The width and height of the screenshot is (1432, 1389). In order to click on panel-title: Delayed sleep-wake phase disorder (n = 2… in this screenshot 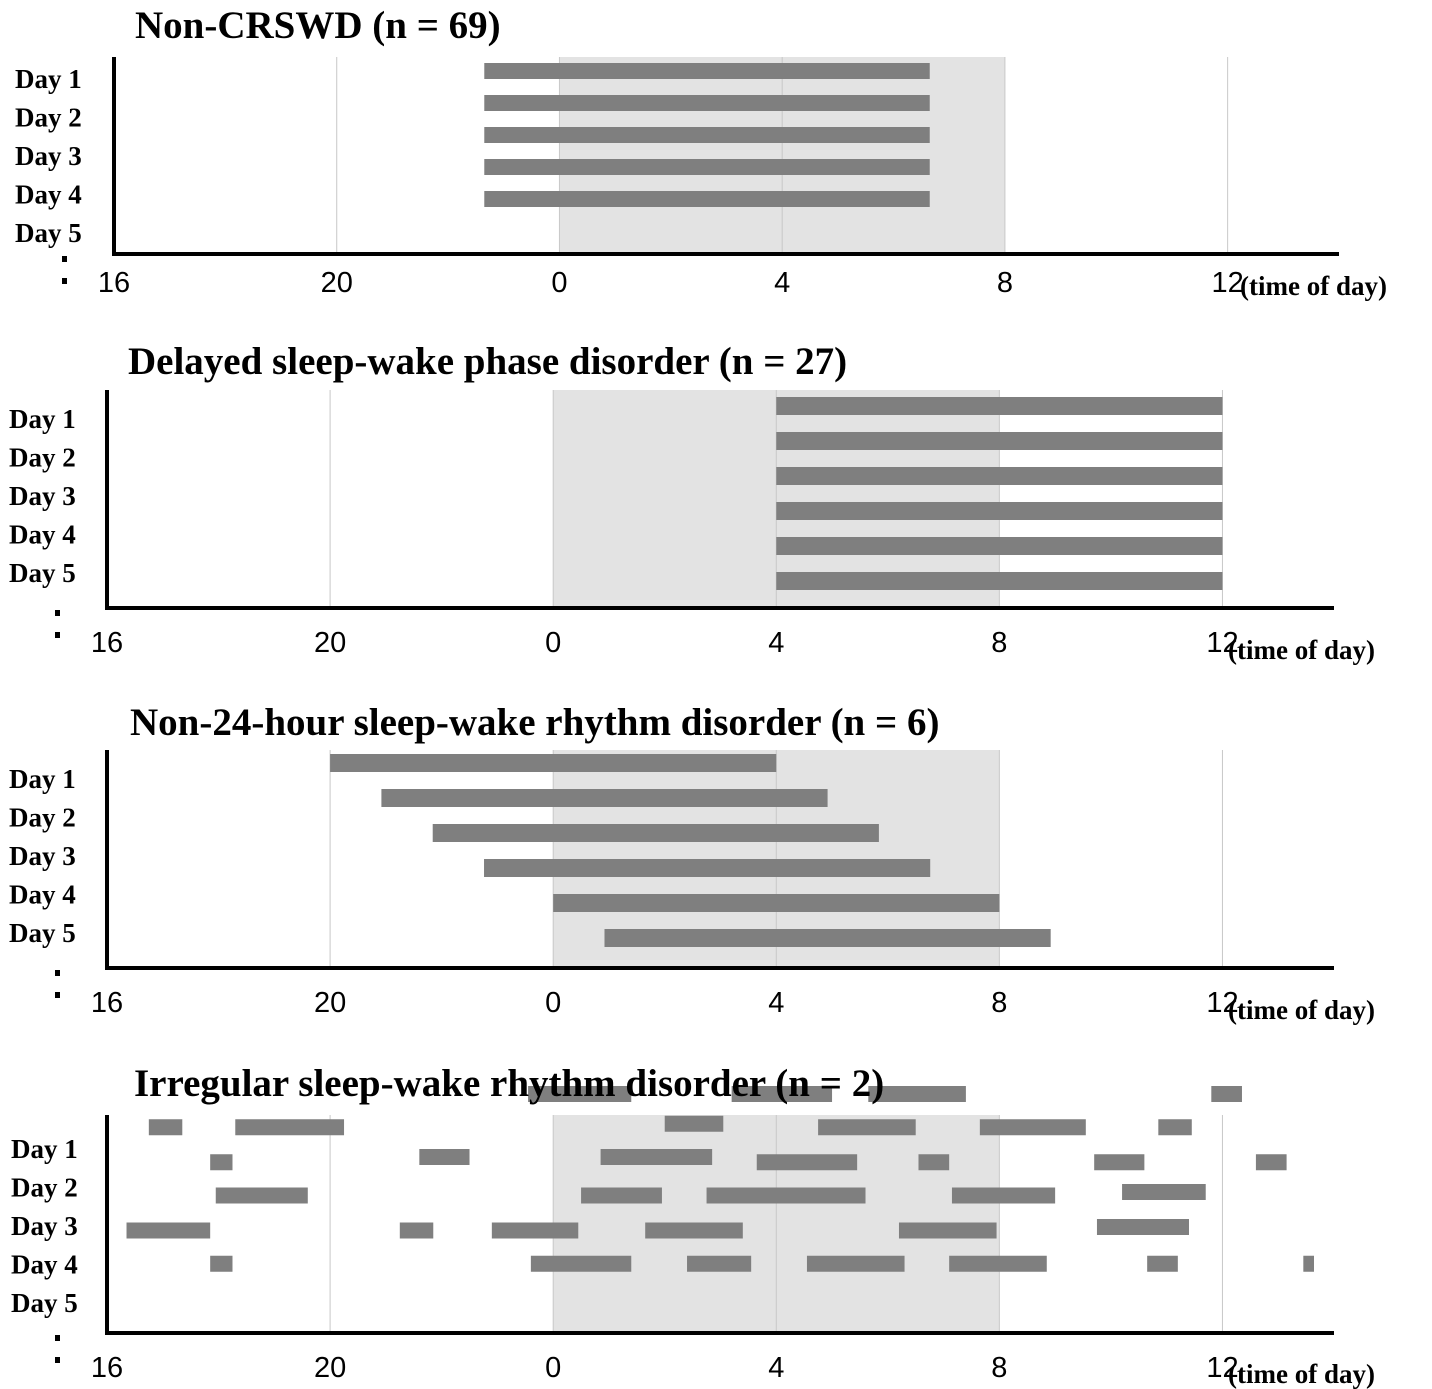, I will do `click(487, 361)`.